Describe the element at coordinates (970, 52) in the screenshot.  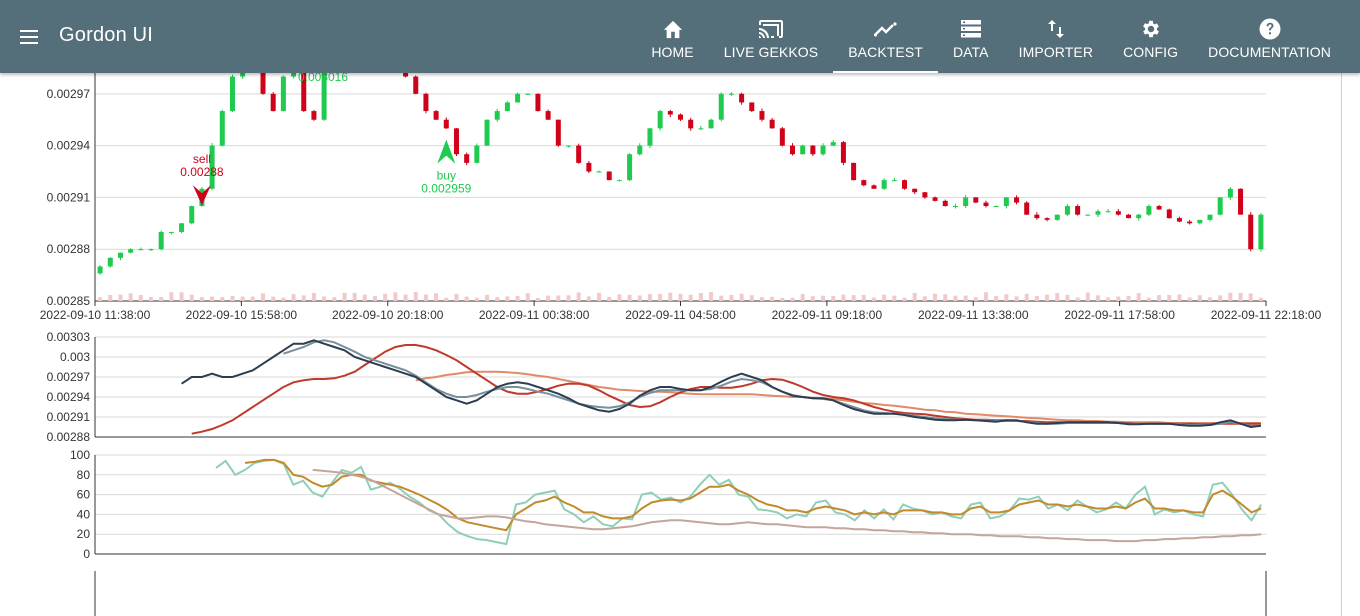
I see `nav-label: DATA` at that location.